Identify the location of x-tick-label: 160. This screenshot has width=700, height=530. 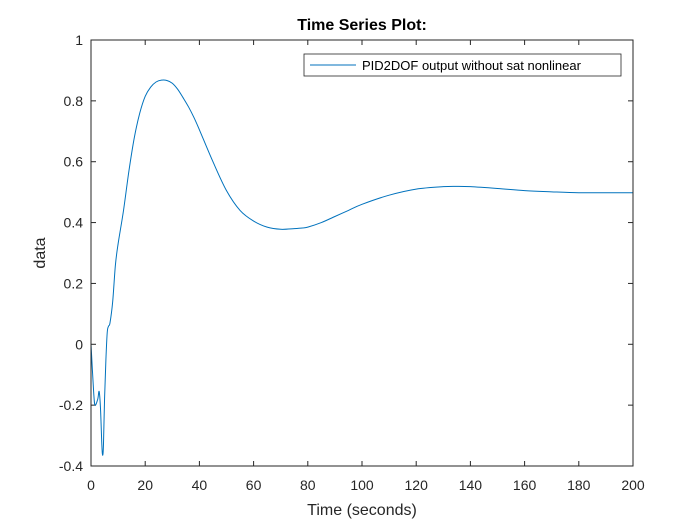
(525, 485).